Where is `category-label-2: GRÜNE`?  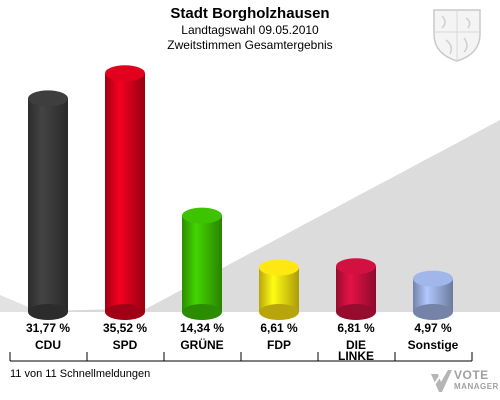
category-label-2: GRÜNE is located at coordinates (201, 344).